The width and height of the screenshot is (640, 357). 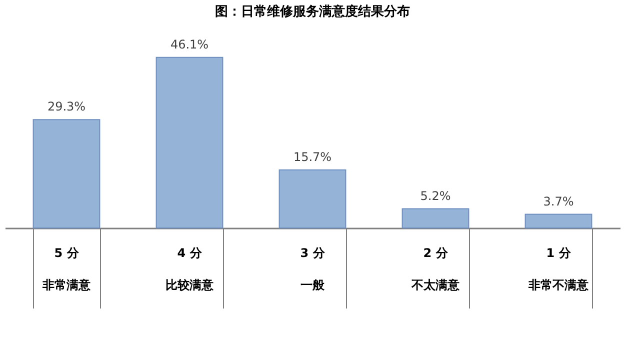 What do you see at coordinates (190, 269) in the screenshot?
I see `category-label: 4 分比较满意` at bounding box center [190, 269].